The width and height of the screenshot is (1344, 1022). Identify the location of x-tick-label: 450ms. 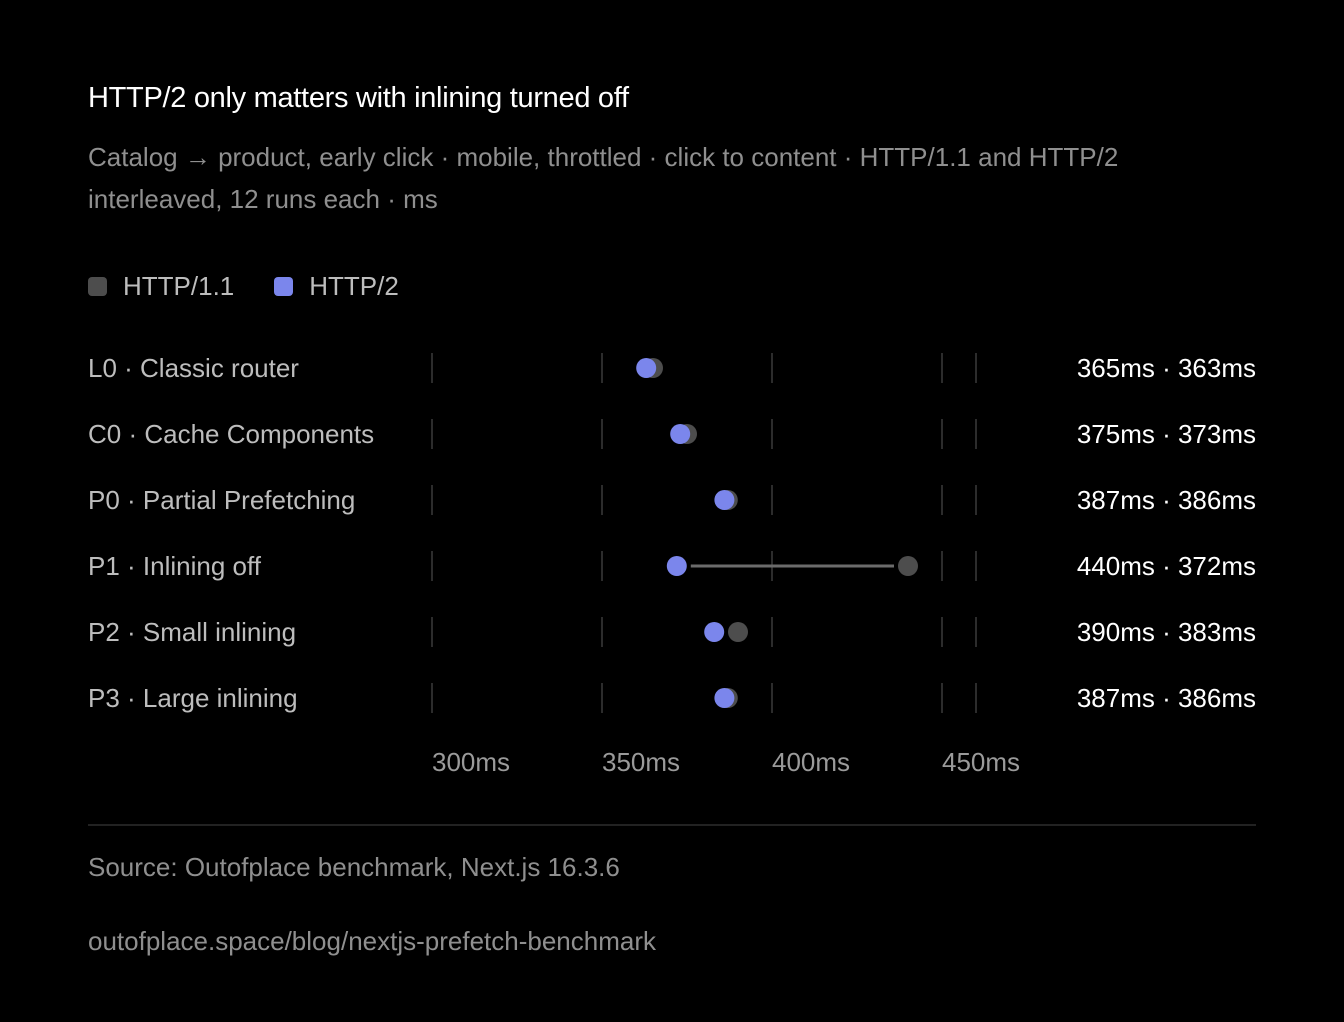
(981, 762).